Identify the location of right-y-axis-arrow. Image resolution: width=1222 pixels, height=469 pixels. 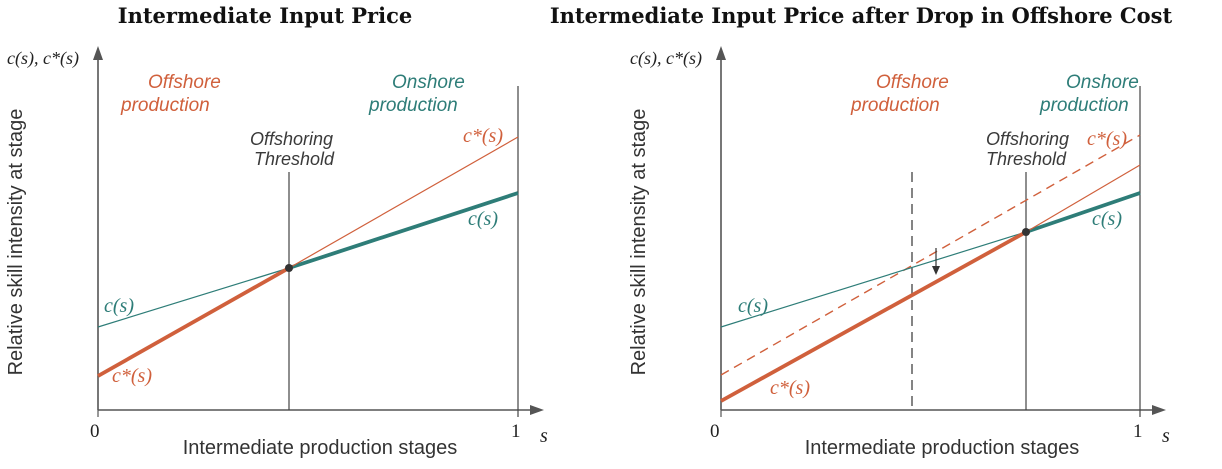
(721, 53).